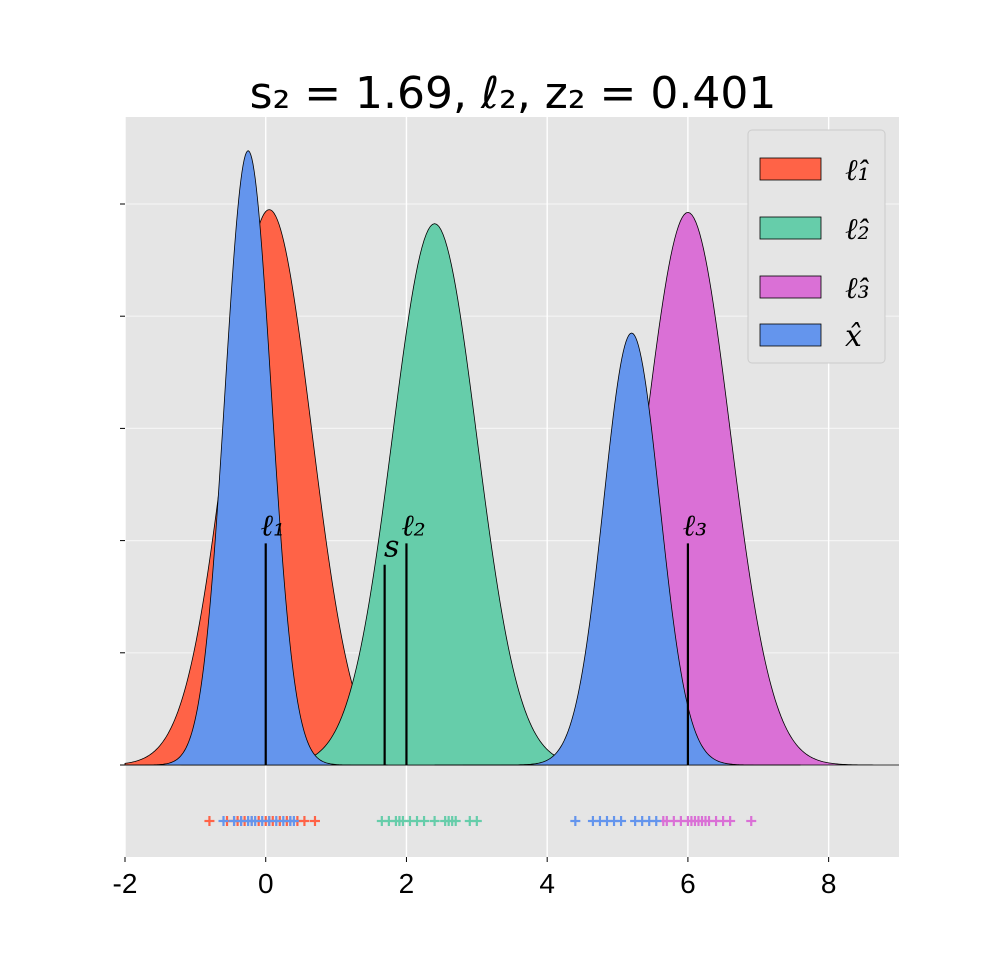 Image resolution: width=1000 pixels, height=964 pixels. I want to click on chart-title: s₂ = 1.69, ℓ₂, z₂ = 0.401, so click(513, 93).